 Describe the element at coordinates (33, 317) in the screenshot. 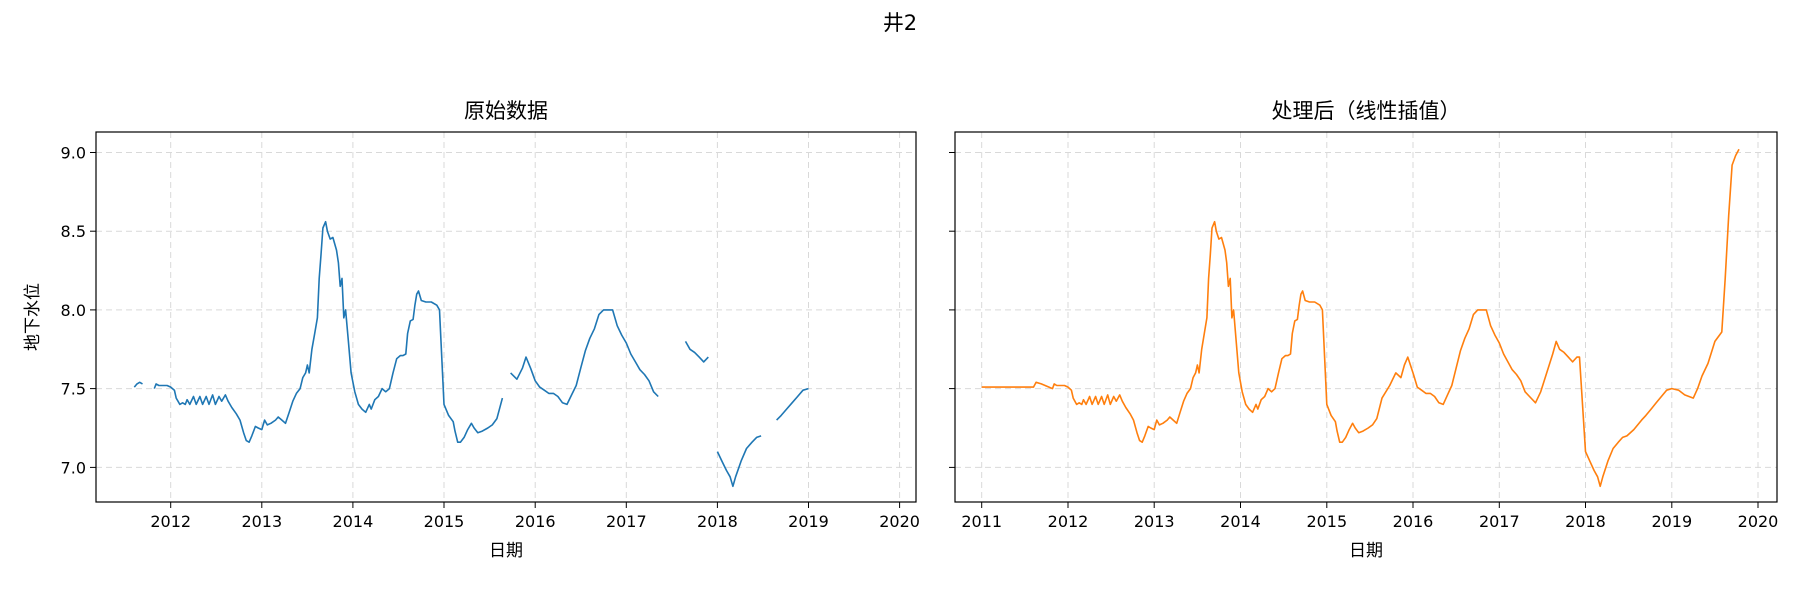

I see `panel-raw-ylabel: 地下水位` at that location.